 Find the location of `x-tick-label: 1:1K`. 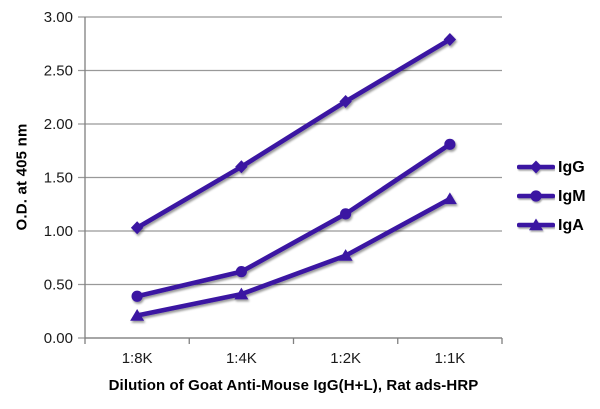

x-tick-label: 1:1K is located at coordinates (449, 358).